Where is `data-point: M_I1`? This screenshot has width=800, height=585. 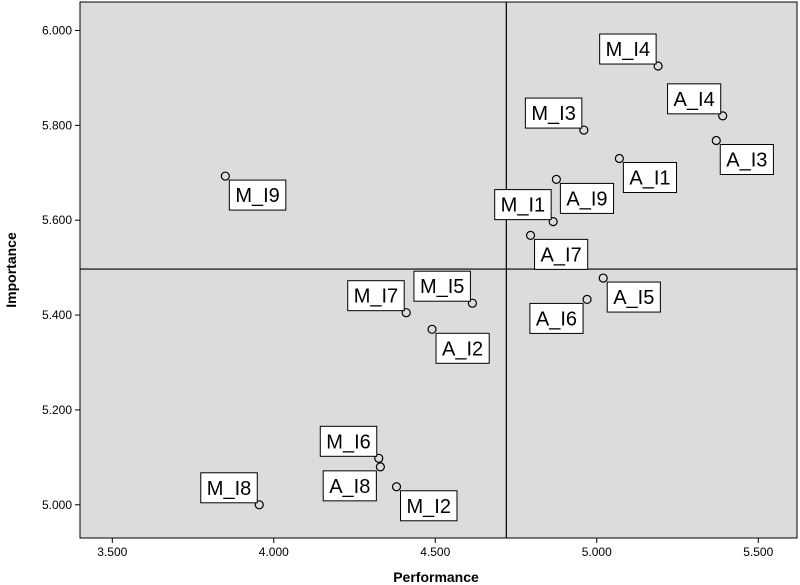
data-point: M_I1 is located at coordinates (526, 208).